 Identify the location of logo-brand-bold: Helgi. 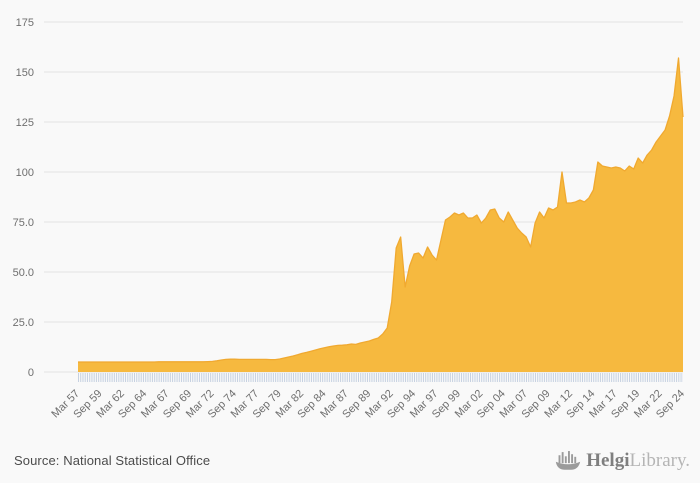
(608, 460).